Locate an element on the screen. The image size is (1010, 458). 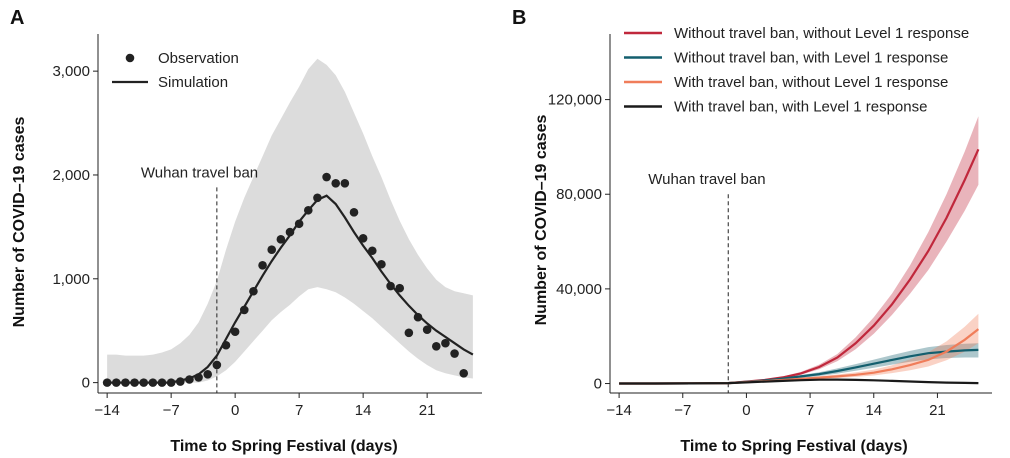
panel-b-y-tick-label: 40,000 is located at coordinates (579, 289).